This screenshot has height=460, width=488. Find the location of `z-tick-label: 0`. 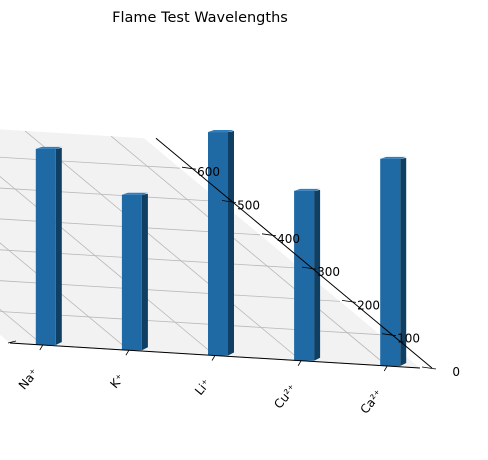

z-tick-label: 0 is located at coordinates (456, 372).